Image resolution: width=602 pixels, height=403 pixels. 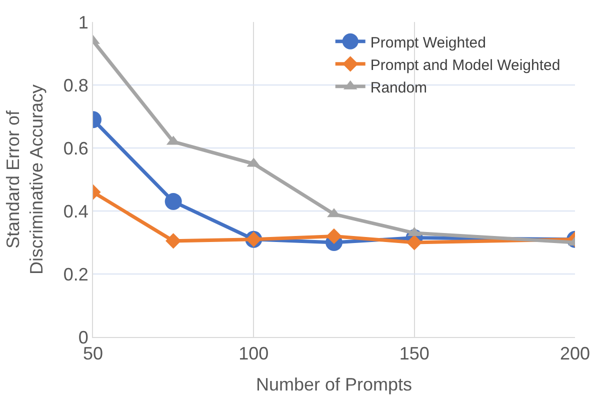 I want to click on x-tick-label: 150, so click(x=414, y=354).